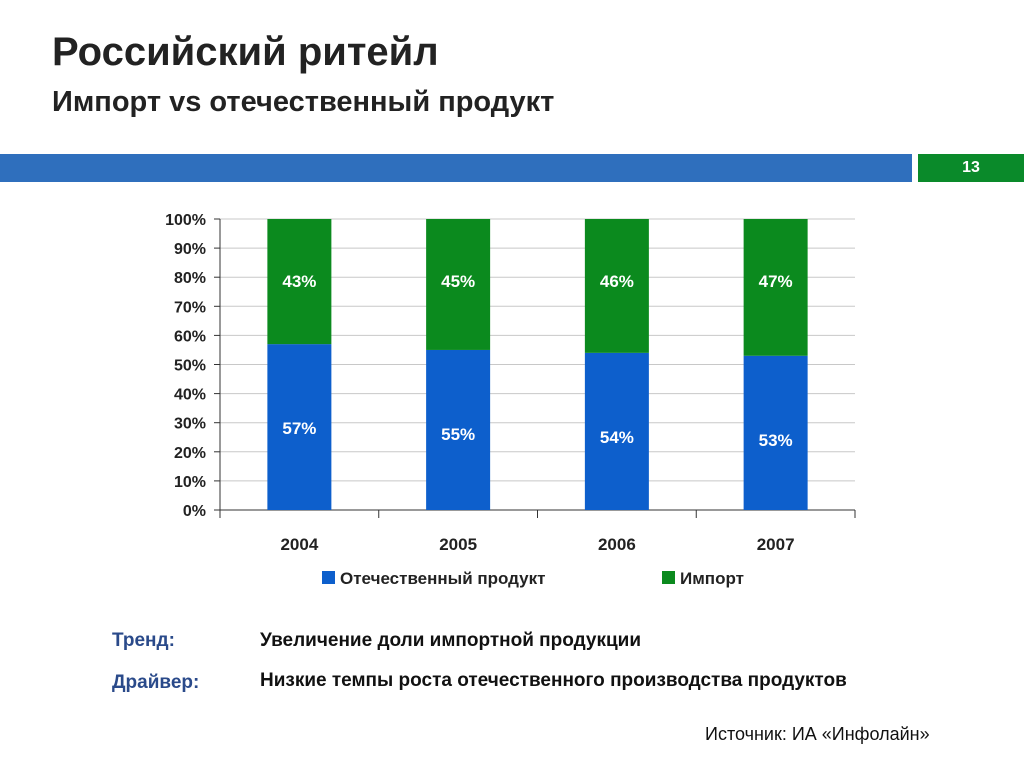 The height and width of the screenshot is (768, 1024). I want to click on y-tick-label: 90%, so click(190, 249).